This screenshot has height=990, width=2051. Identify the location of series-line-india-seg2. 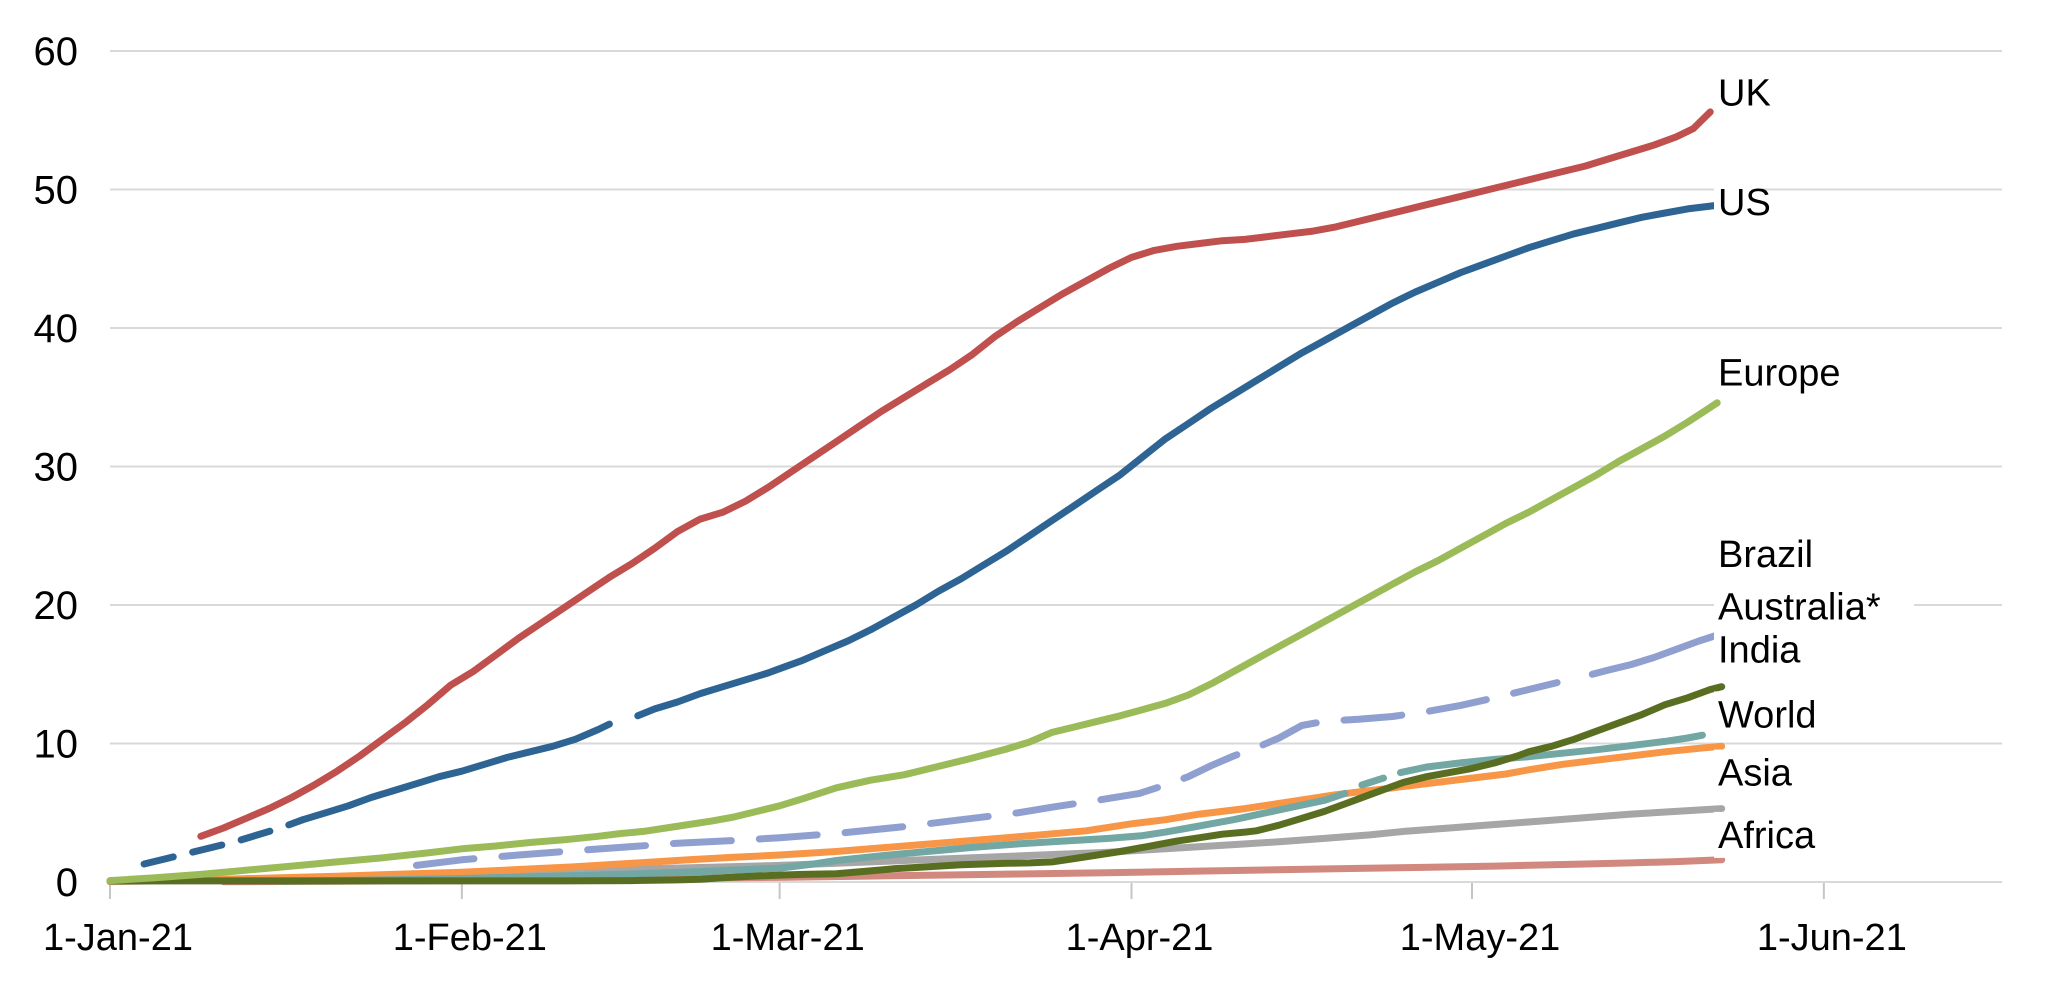
(1551, 754).